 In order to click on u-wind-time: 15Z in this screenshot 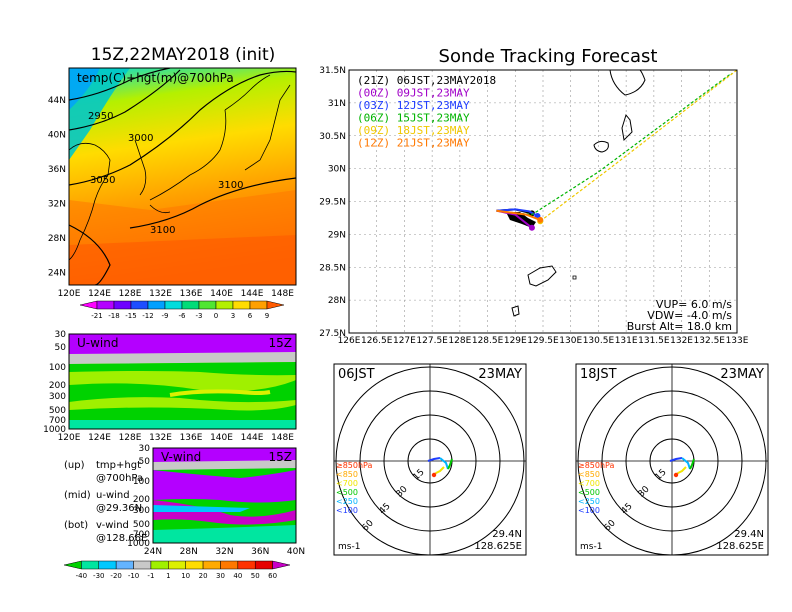, I will do `click(281, 343)`.